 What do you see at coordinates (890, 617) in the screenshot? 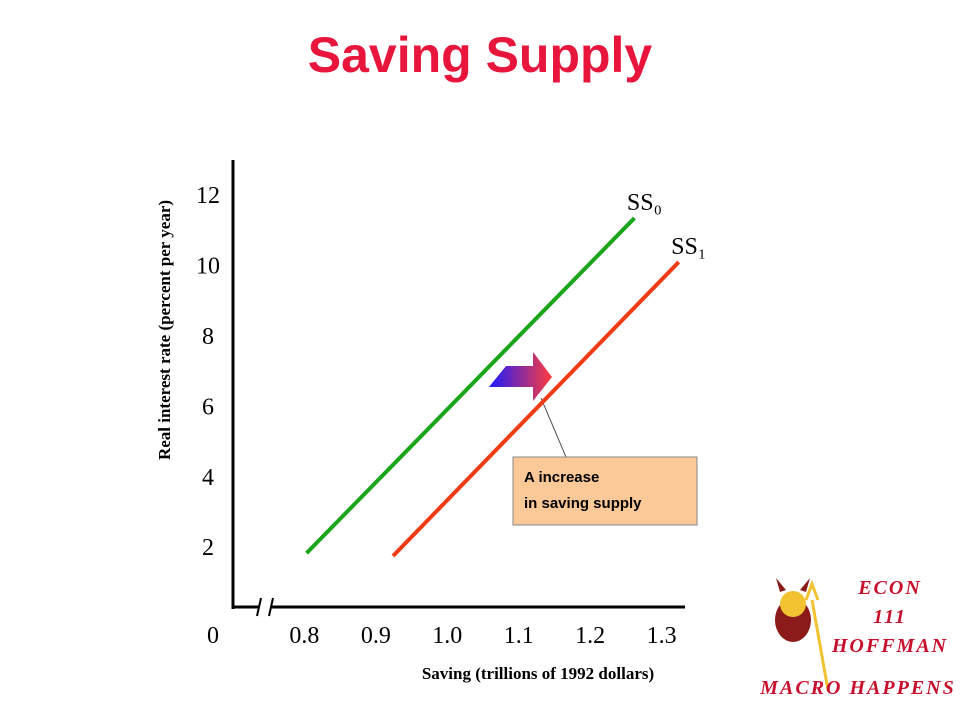
I see `logo-text: 111` at bounding box center [890, 617].